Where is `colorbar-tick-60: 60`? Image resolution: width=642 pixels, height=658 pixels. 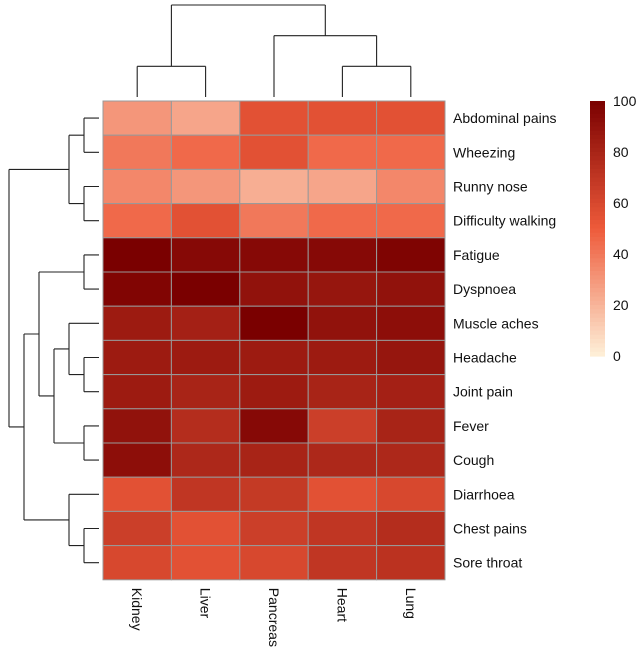 colorbar-tick-60: 60 is located at coordinates (621, 203).